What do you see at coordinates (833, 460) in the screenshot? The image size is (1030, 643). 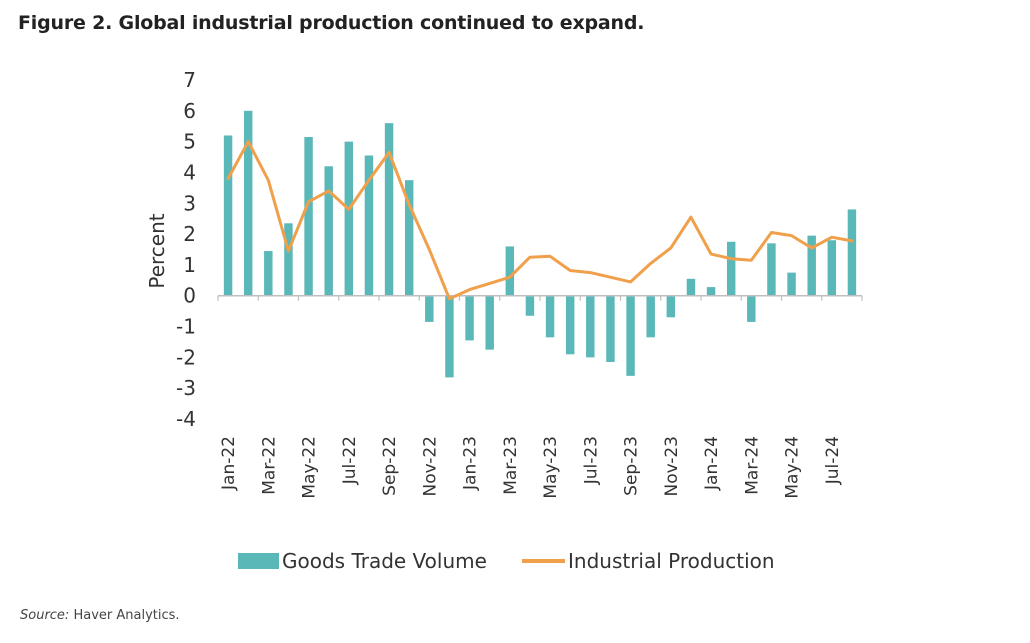 I see `x-tick-label: Jul-24` at bounding box center [833, 460].